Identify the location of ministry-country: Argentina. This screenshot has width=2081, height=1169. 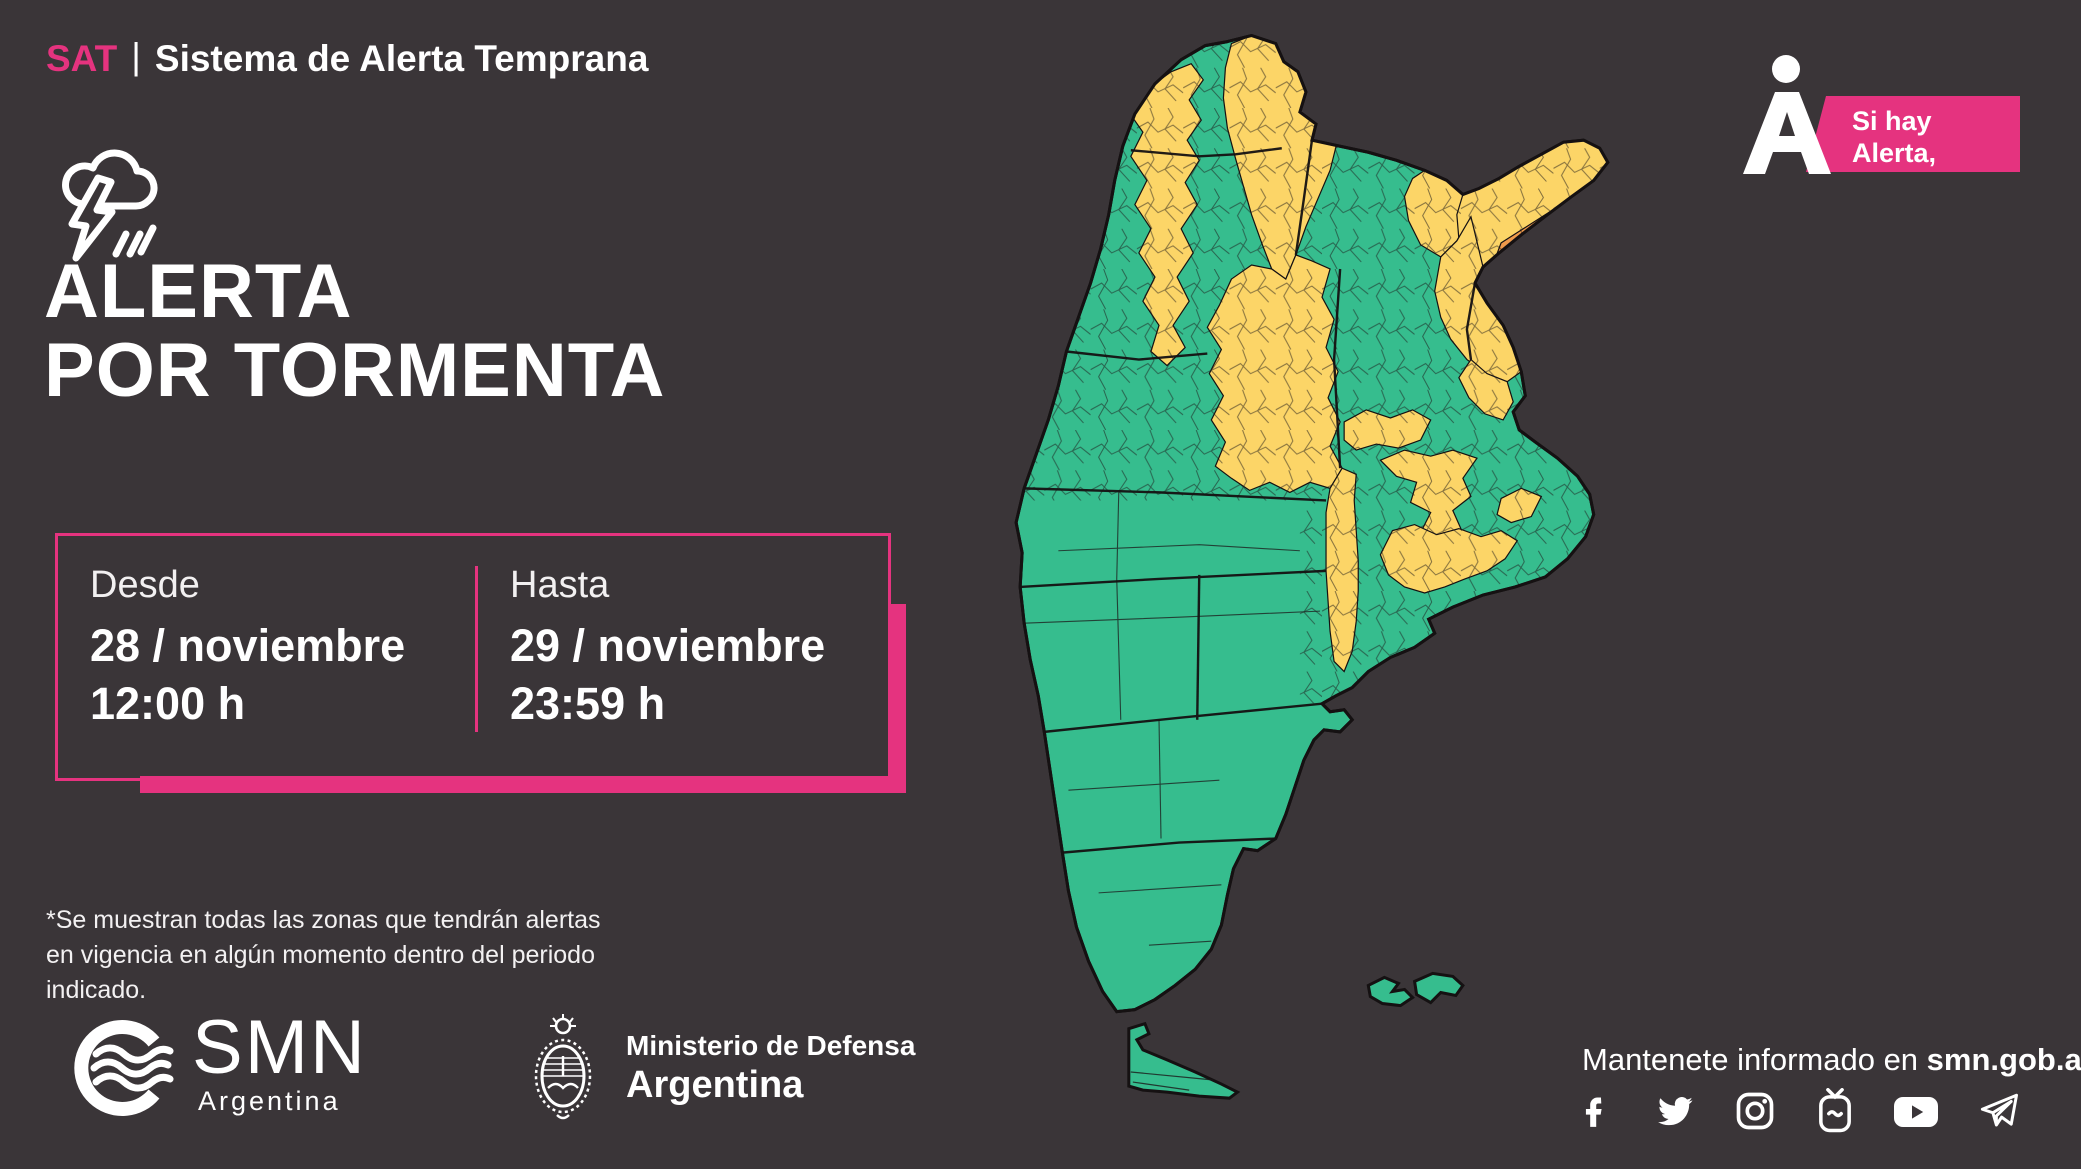
(715, 1084).